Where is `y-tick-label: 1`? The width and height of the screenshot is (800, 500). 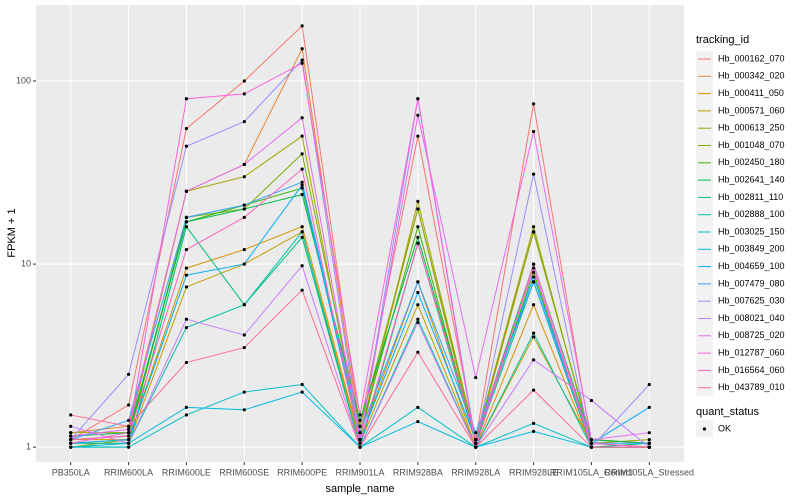
y-tick-label: 1 is located at coordinates (28, 447).